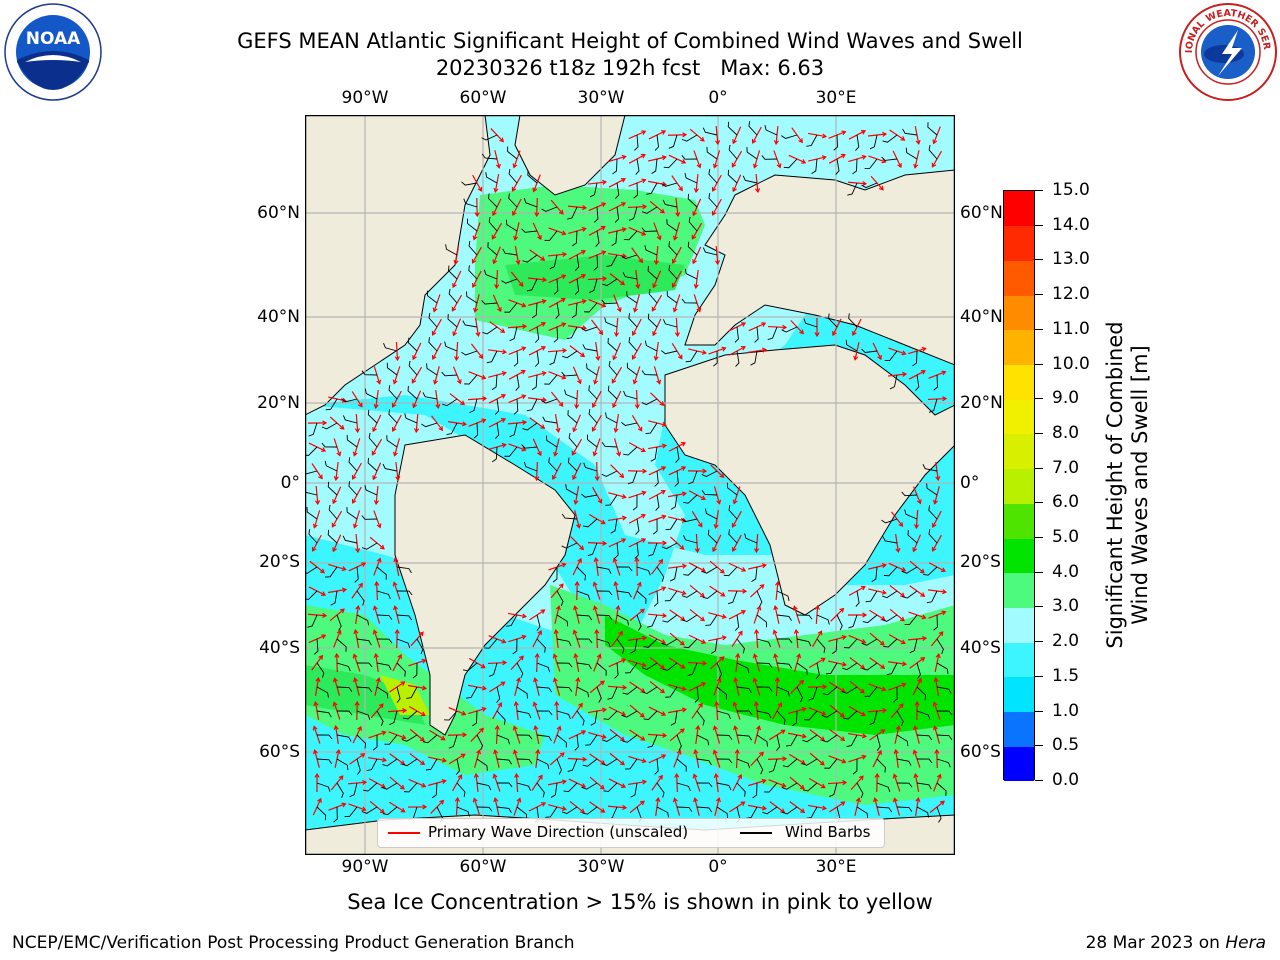 The image size is (1280, 960). Describe the element at coordinates (1039, 503) in the screenshot. I see `colorbar-tick` at that location.